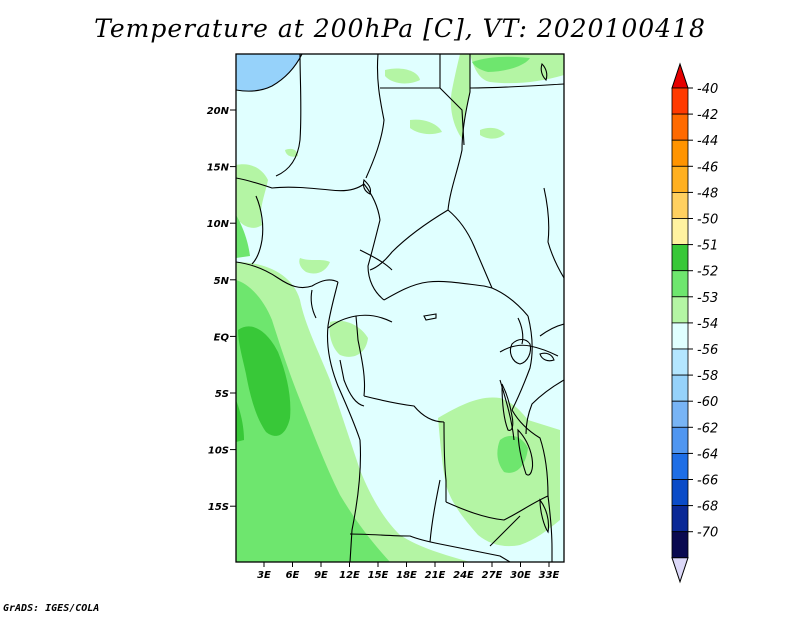  What do you see at coordinates (221, 309) in the screenshot?
I see `latitude-axis: 20N 15N 10N 5N EQ 5S 10S 15S` at bounding box center [221, 309].